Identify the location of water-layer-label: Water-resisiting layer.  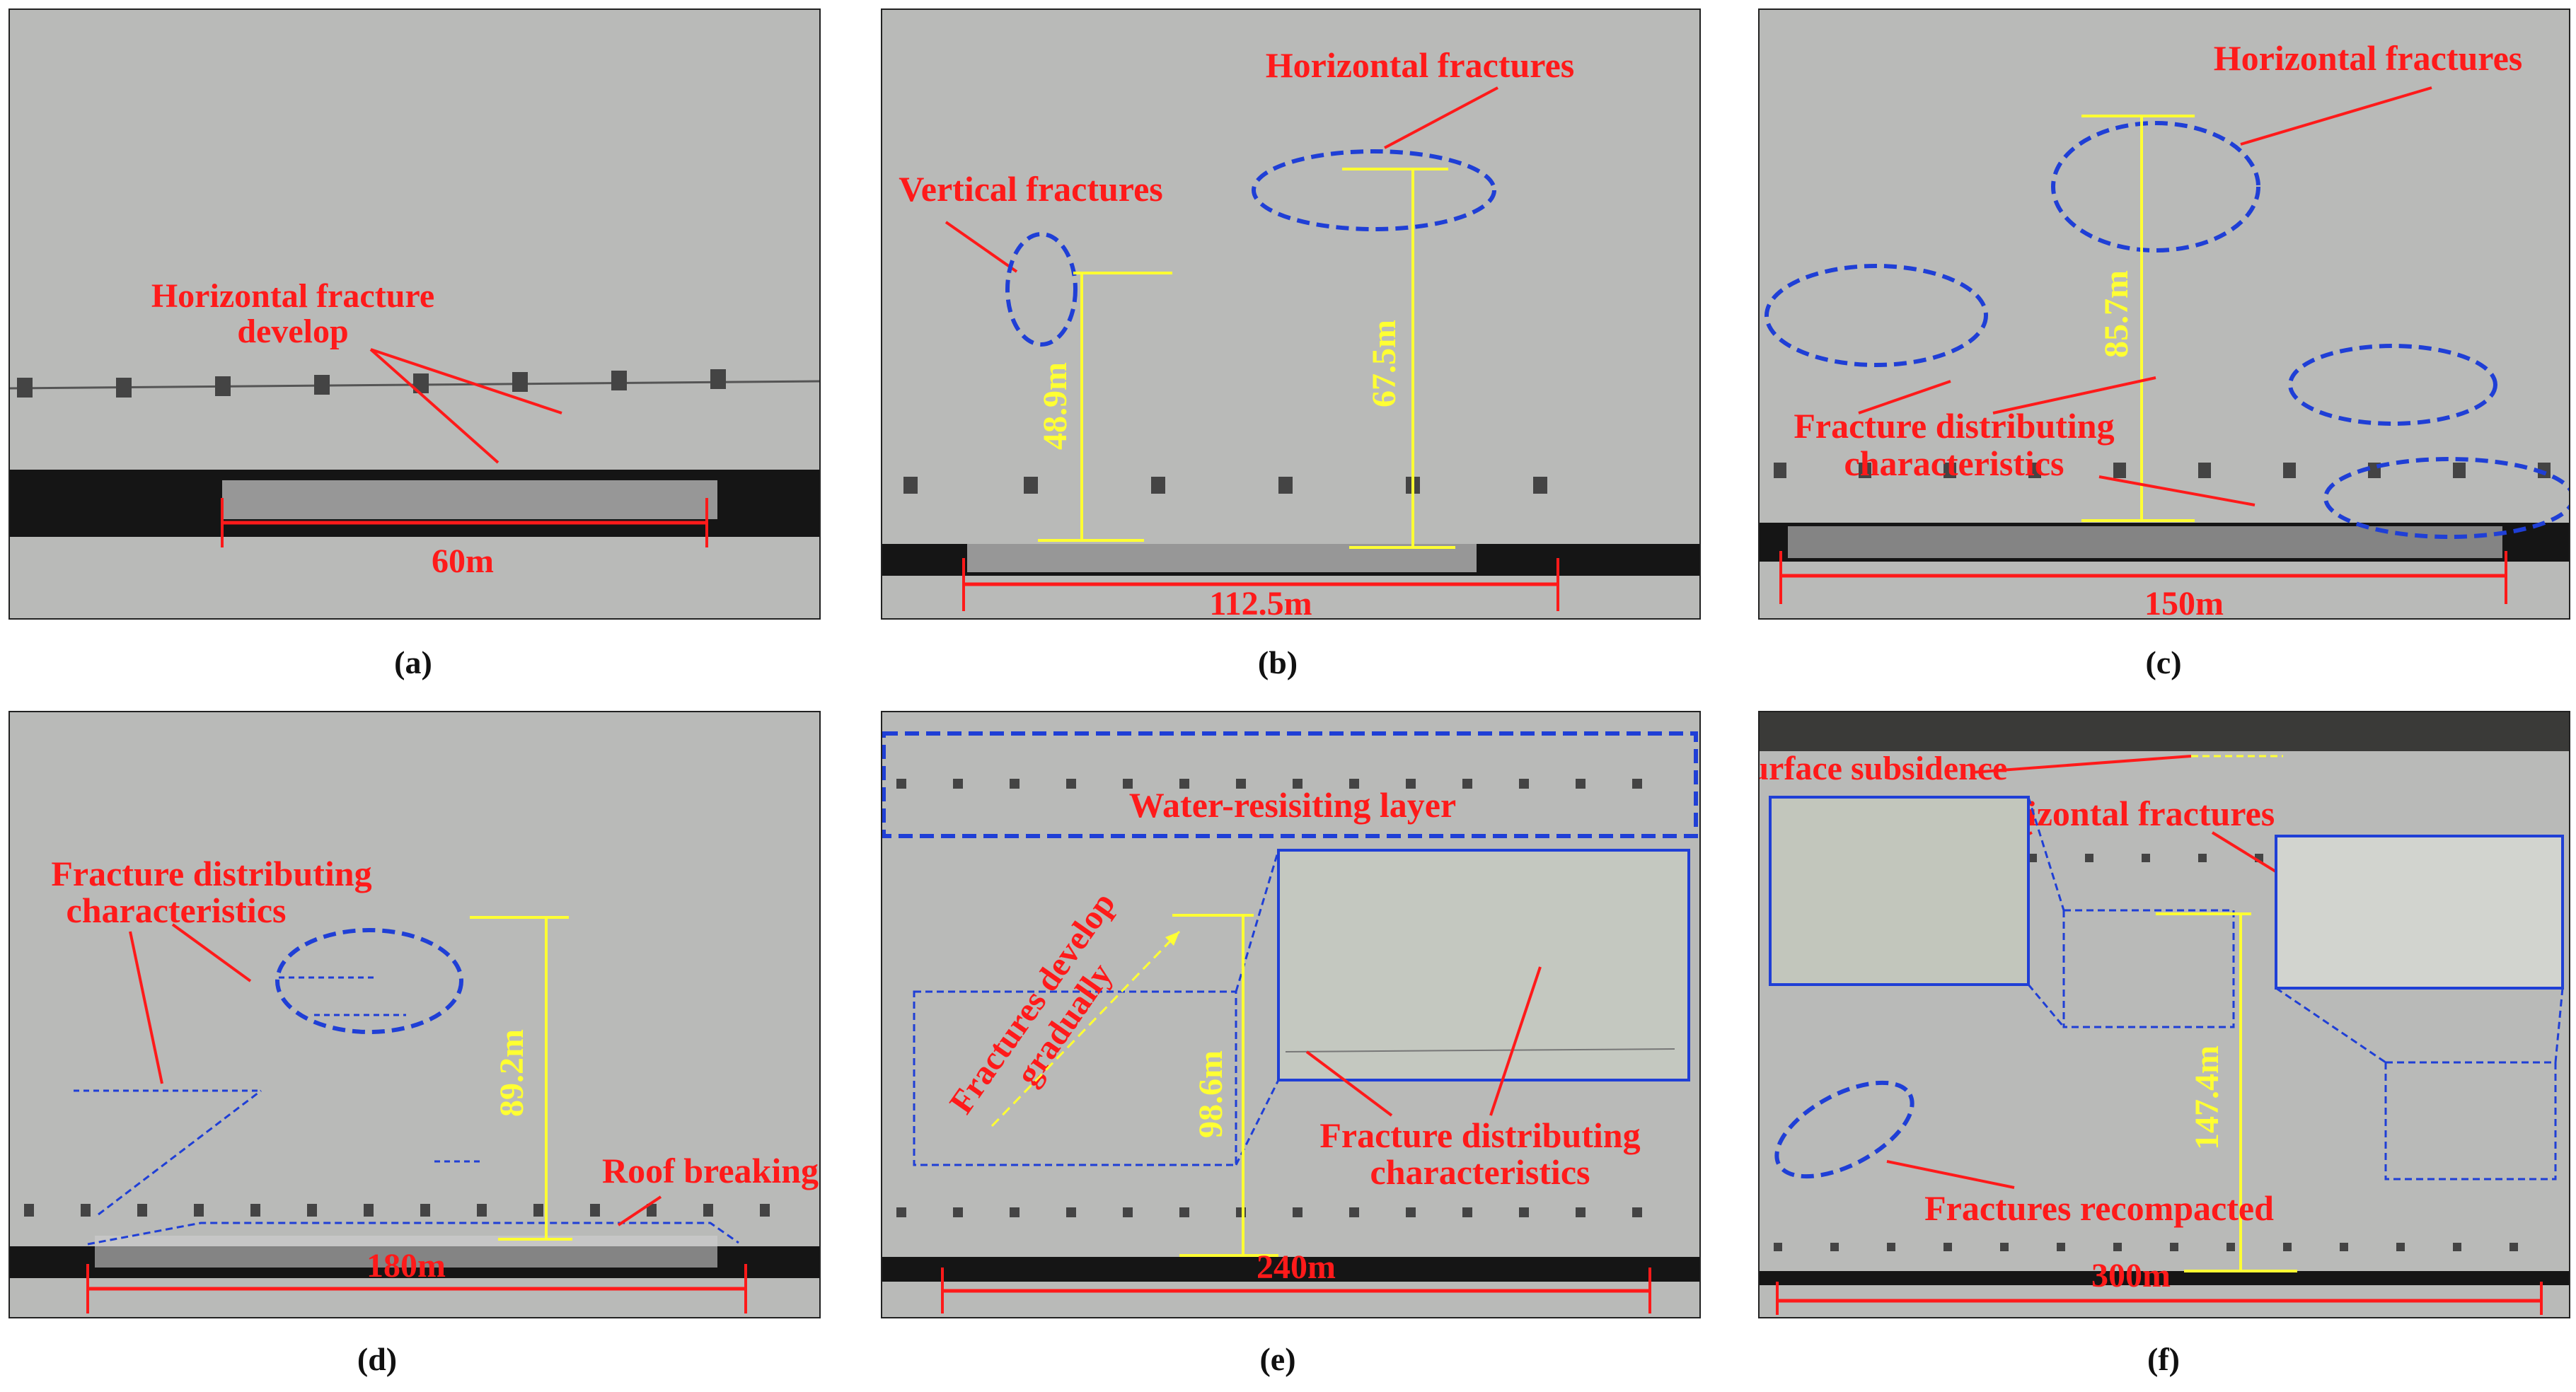
(1292, 805).